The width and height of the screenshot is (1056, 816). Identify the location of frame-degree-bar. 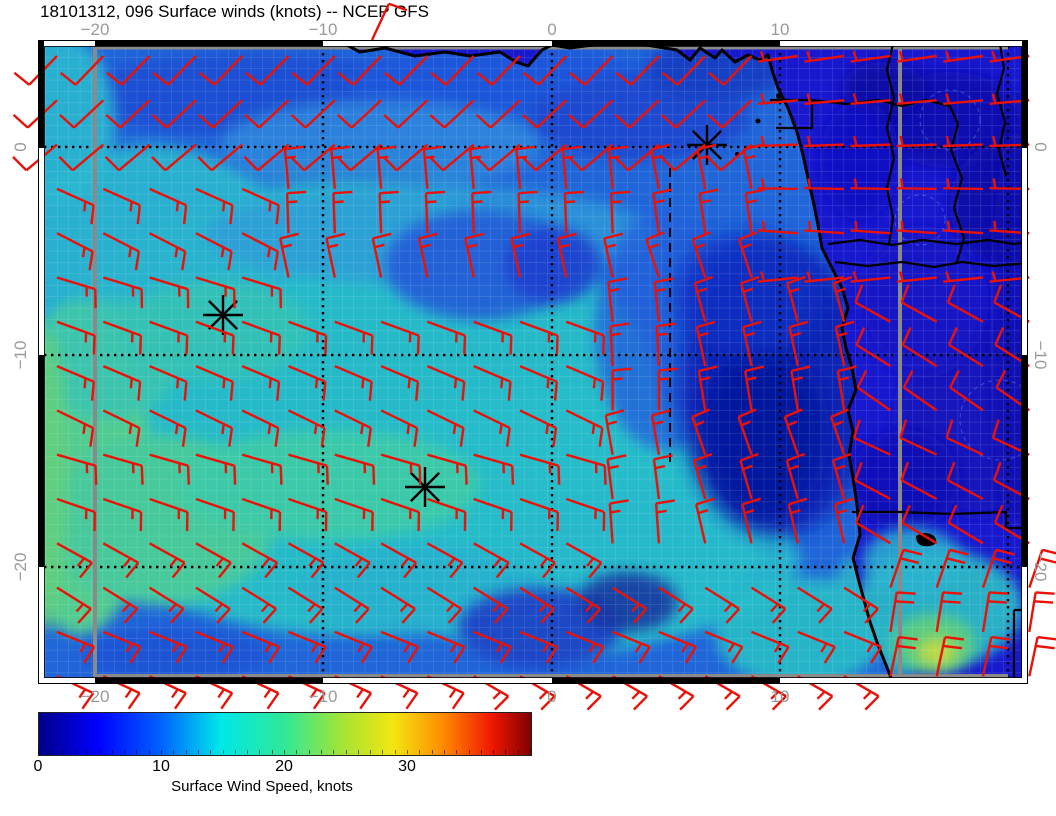
(209, 43).